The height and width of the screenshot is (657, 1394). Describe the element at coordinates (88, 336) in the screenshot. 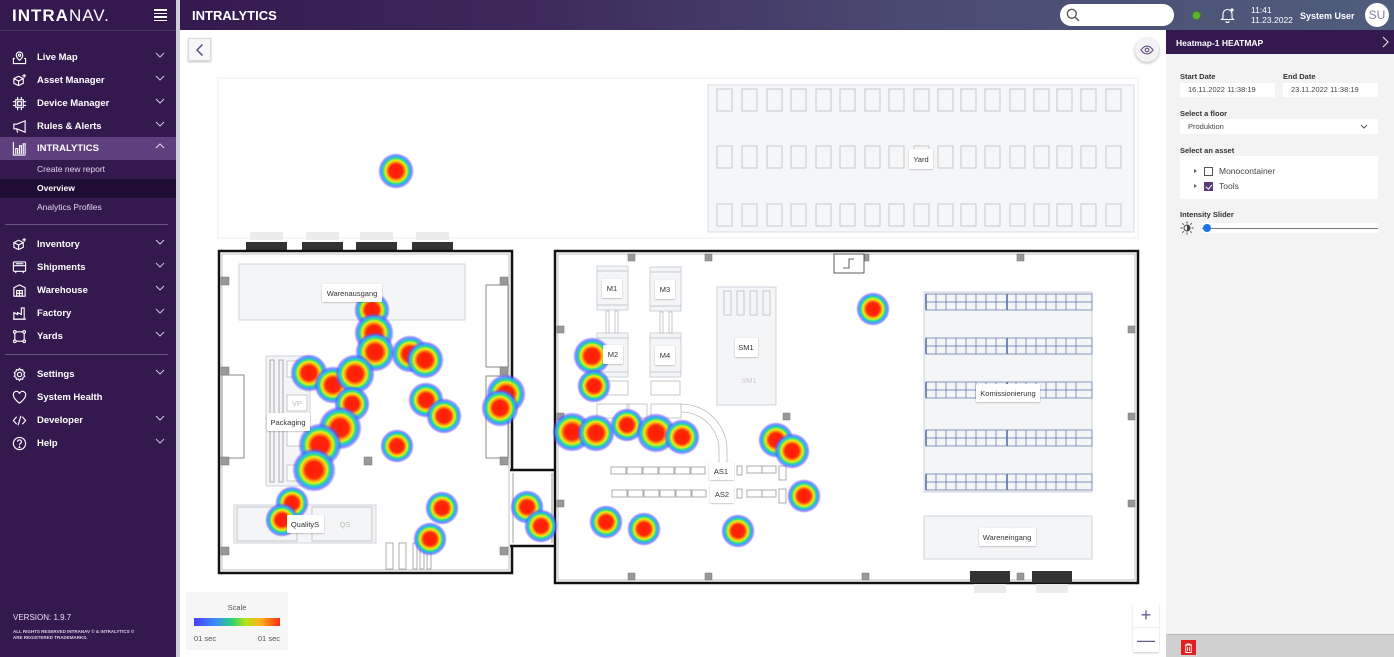

I see `sidebar-item-yards: Yards` at that location.